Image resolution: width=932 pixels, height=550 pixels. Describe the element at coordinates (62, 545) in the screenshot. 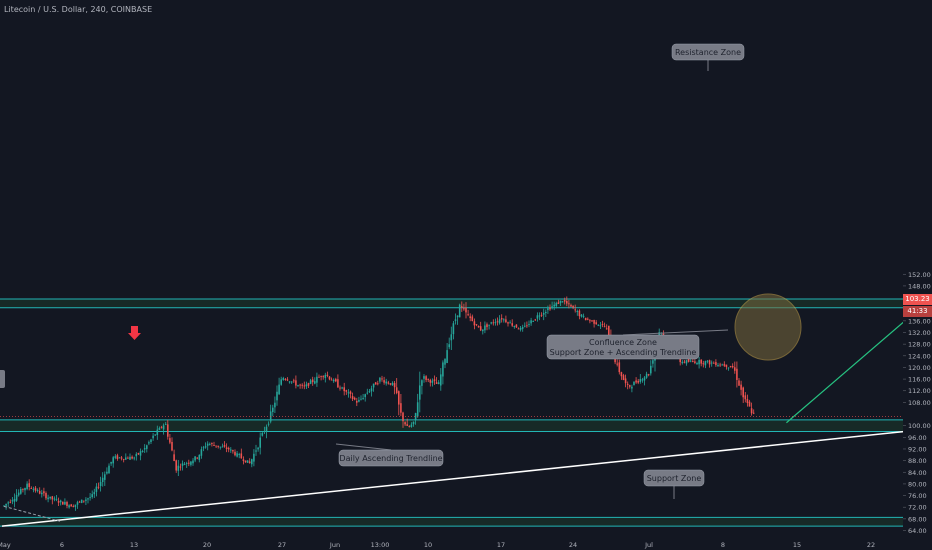

I see `time-tick-label: 6` at that location.